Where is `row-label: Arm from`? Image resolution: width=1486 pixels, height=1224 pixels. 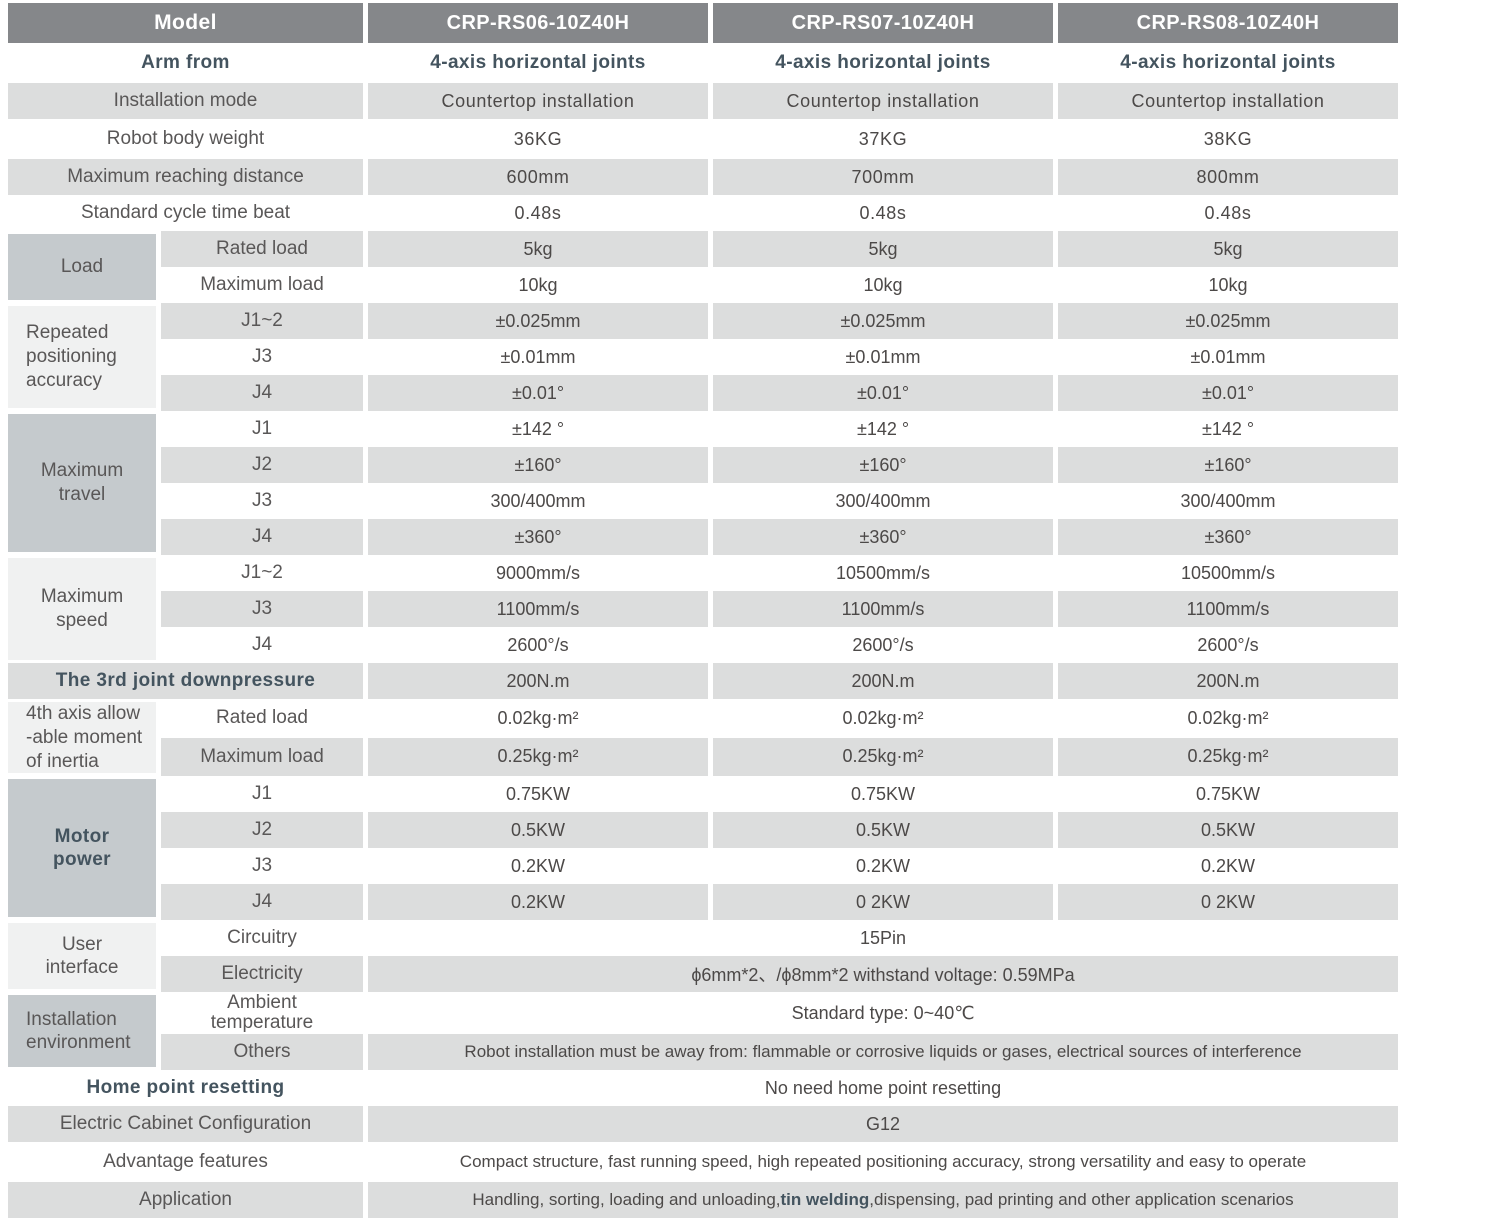 row-label: Arm from is located at coordinates (185, 63).